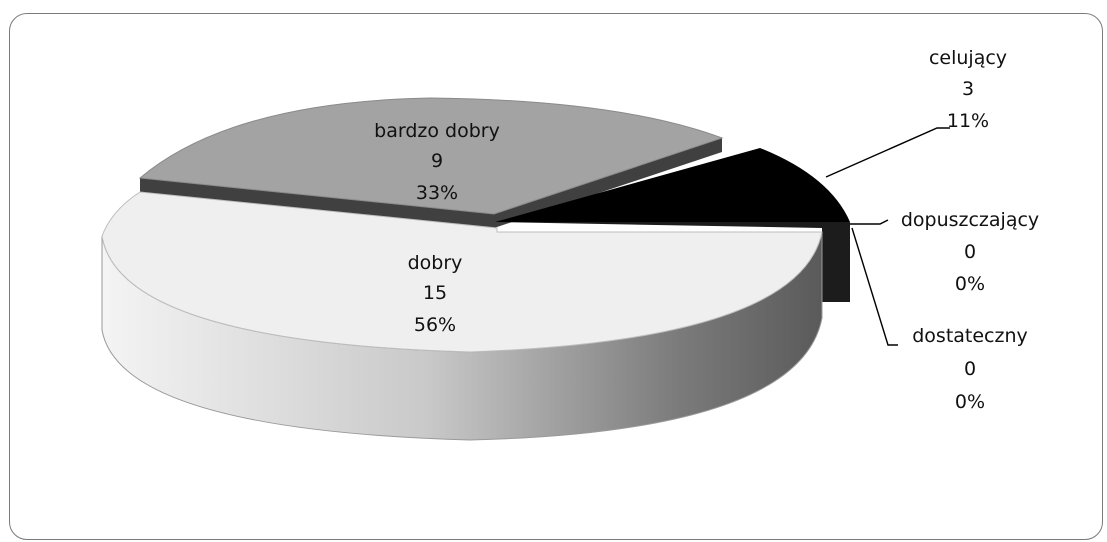 Image resolution: width=1107 pixels, height=542 pixels. Describe the element at coordinates (874, 286) in the screenshot. I see `leader-line-dostateczny` at that location.